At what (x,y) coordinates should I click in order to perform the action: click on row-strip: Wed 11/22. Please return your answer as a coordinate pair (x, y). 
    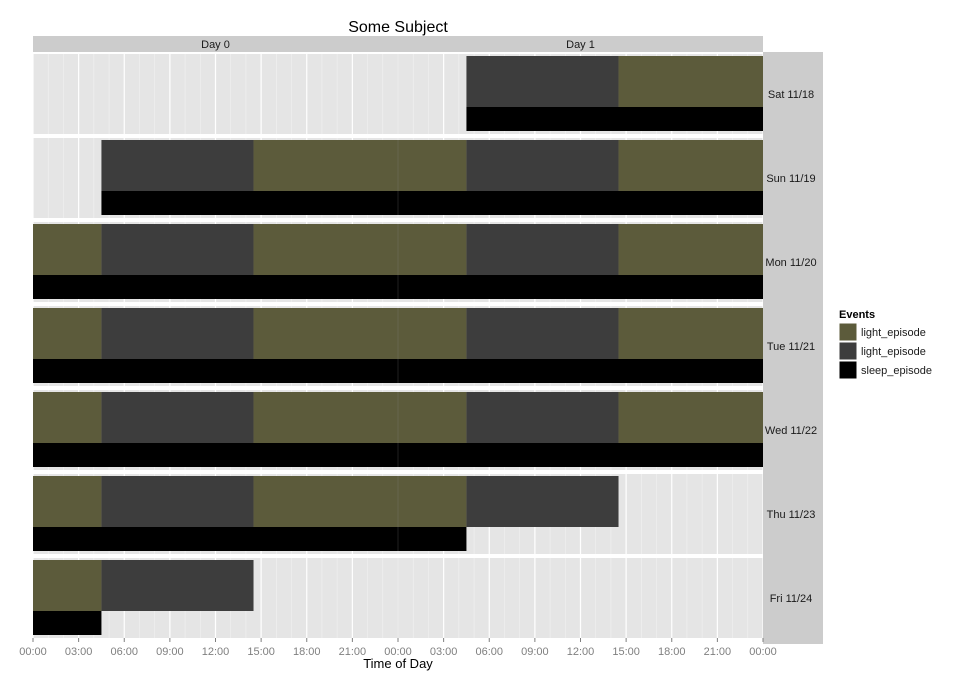
    Looking at the image, I should click on (793, 430).